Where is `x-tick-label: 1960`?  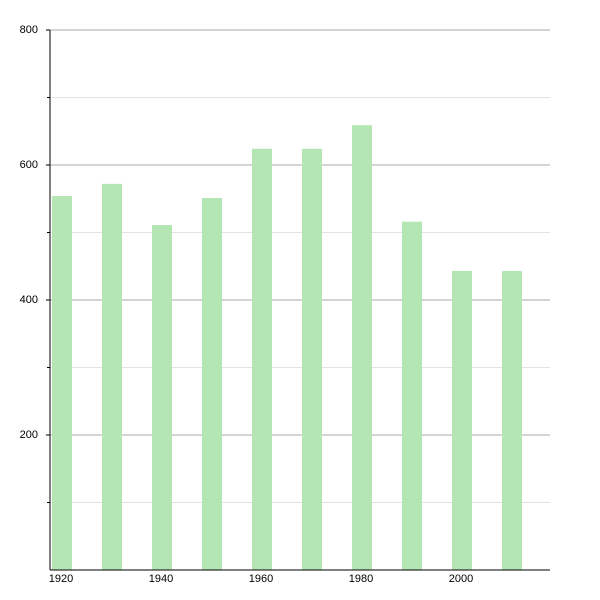 x-tick-label: 1960 is located at coordinates (261, 579).